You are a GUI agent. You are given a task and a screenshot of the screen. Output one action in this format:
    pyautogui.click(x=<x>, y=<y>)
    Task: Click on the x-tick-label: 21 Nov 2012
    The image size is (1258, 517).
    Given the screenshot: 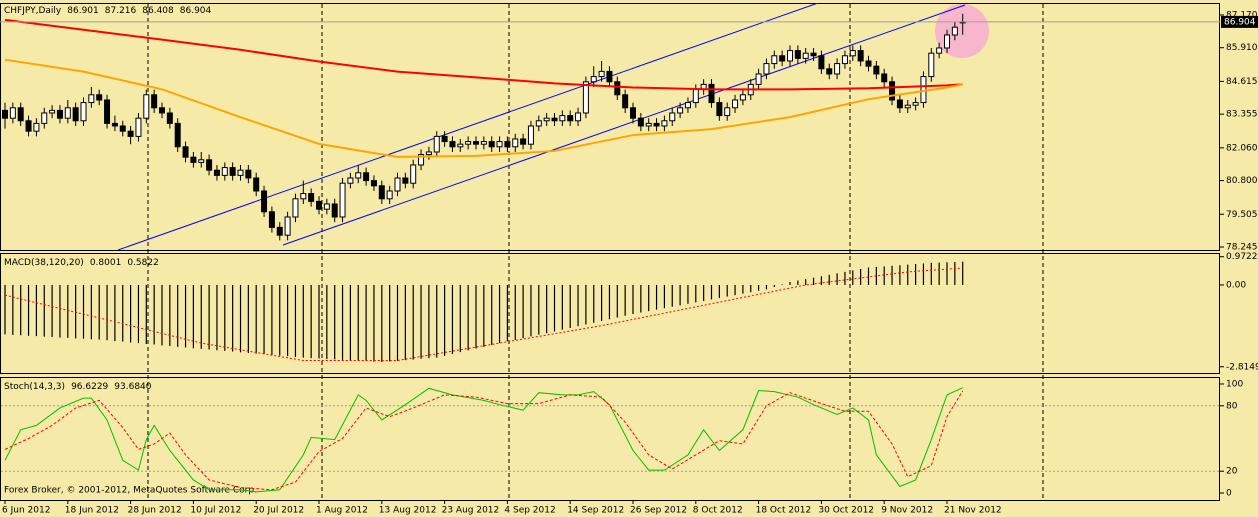 What is the action you would take?
    pyautogui.click(x=973, y=511)
    